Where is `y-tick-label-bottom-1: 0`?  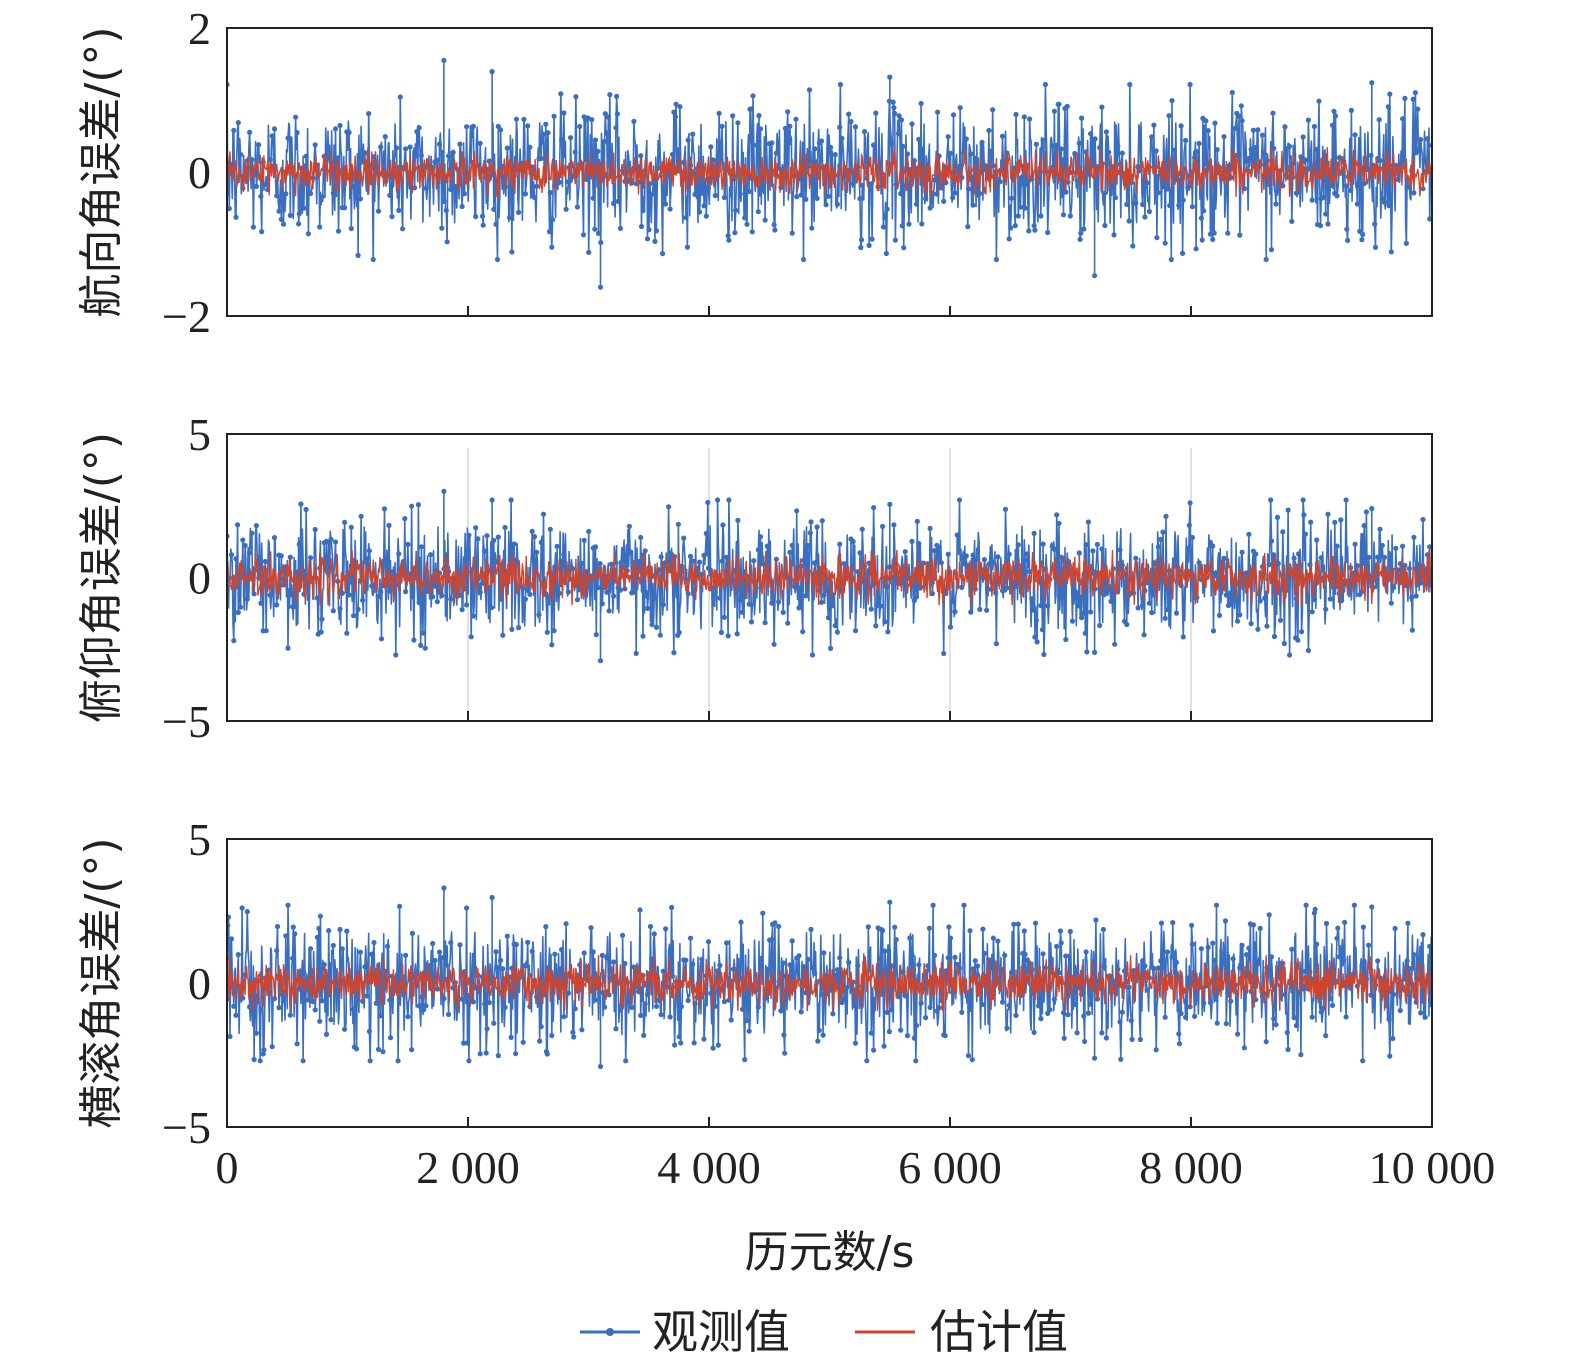 y-tick-label-bottom-1: 0 is located at coordinates (199, 983).